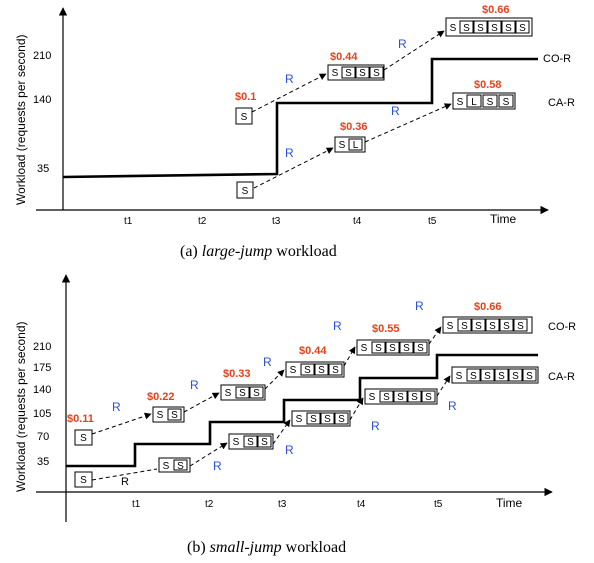 The width and height of the screenshot is (594, 563). I want to click on panel-a-caption: (a) large-jump workload, so click(258, 251).